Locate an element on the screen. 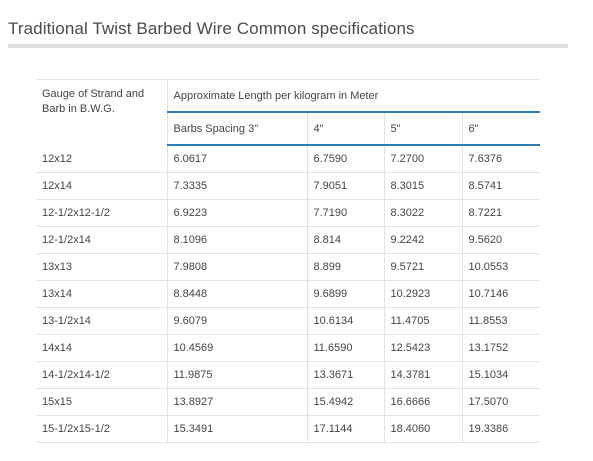  spacing-5in-cell: 7.2700 is located at coordinates (423, 159).